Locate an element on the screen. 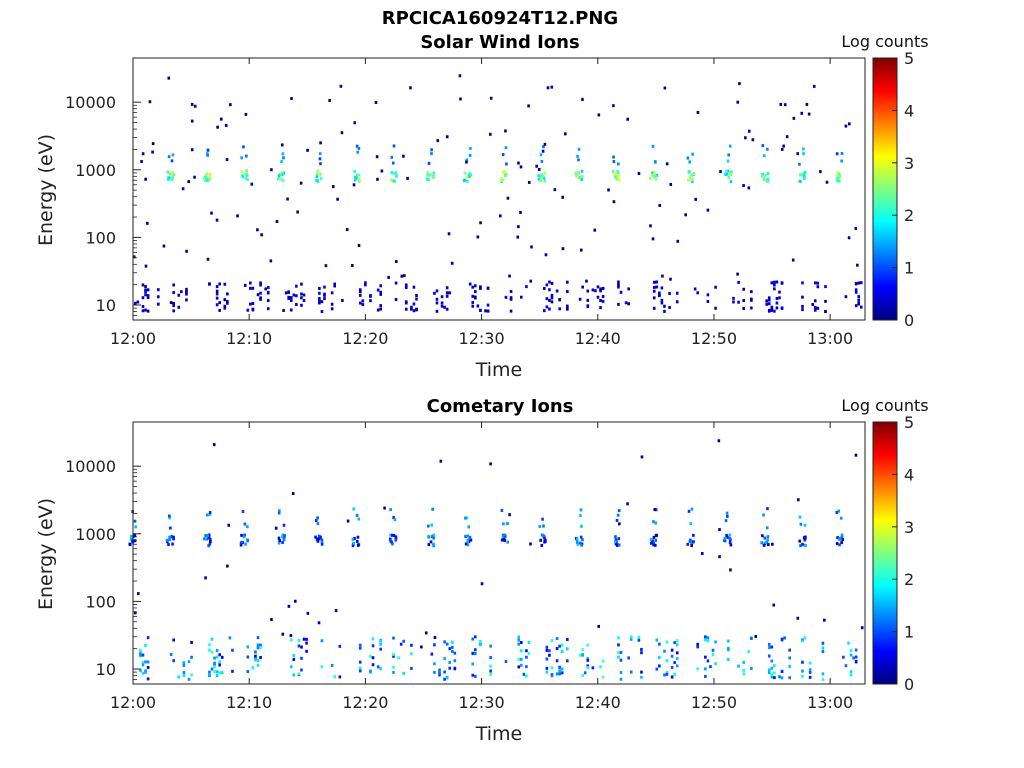 The width and height of the screenshot is (1024, 768). x-tick-label: 12:20 is located at coordinates (365, 338).